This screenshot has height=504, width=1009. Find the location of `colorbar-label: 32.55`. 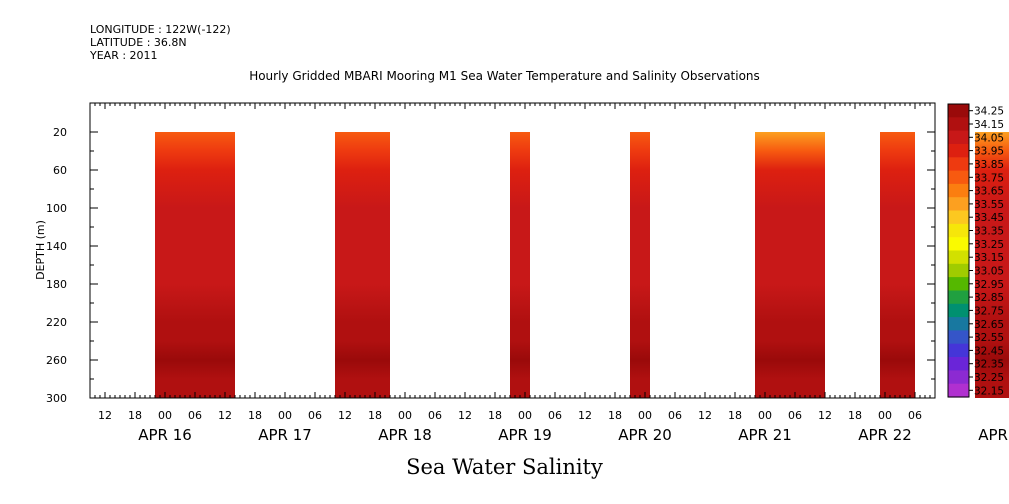

colorbar-label: 32.55 is located at coordinates (989, 338).